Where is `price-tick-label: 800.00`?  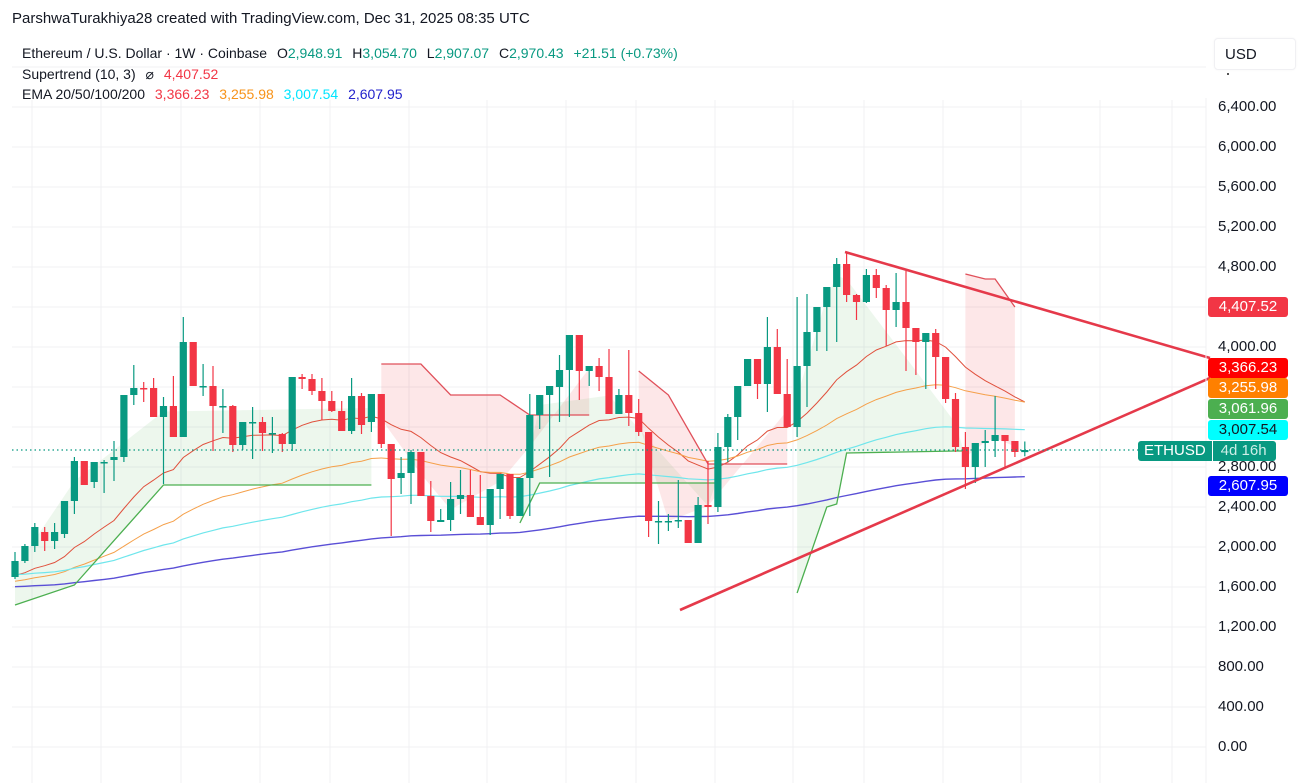 price-tick-label: 800.00 is located at coordinates (1241, 666).